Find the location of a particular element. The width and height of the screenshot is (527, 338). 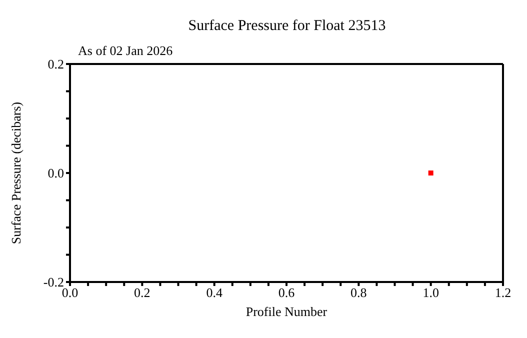

x-tick-label: 0.8 is located at coordinates (358, 292).